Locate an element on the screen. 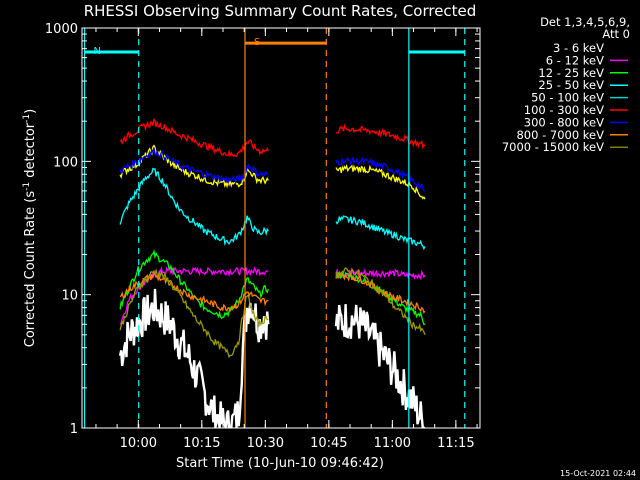 This screenshot has width=640, height=480. marker-label: N is located at coordinates (97, 51).